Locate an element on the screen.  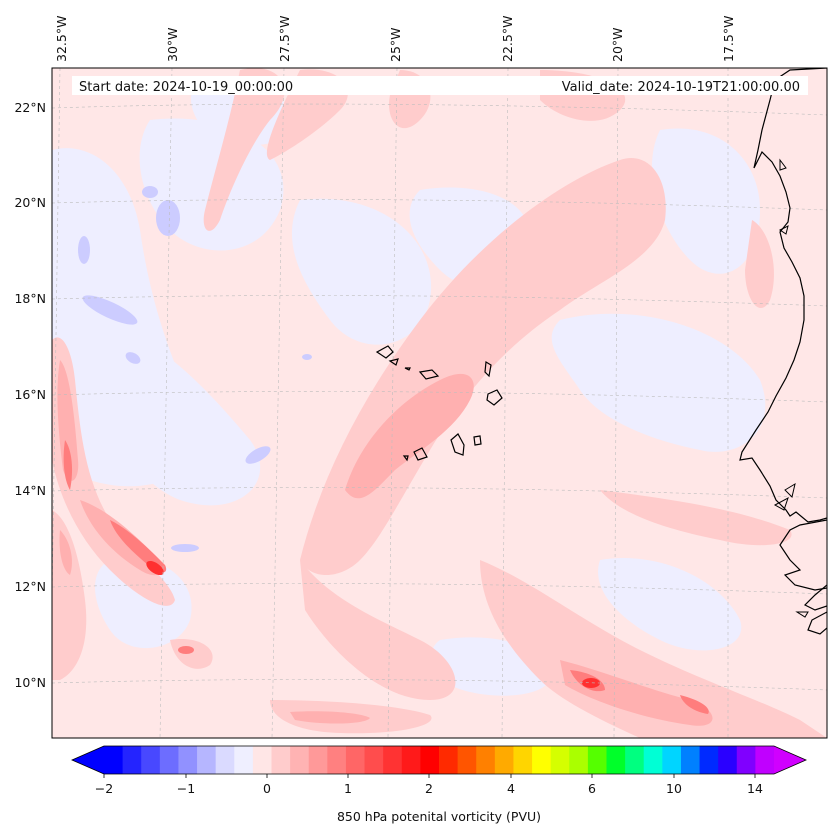
lon-label: 22.5°W is located at coordinates (507, 39).